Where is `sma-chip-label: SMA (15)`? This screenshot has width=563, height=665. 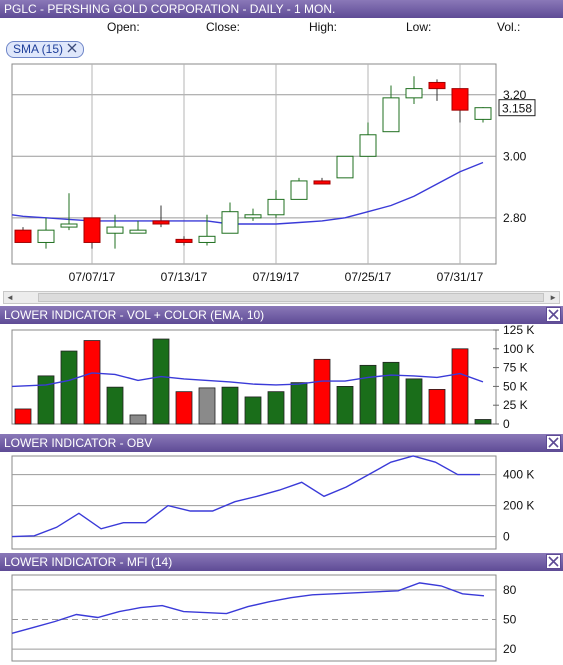
sma-chip-label: SMA (15) is located at coordinates (38, 49).